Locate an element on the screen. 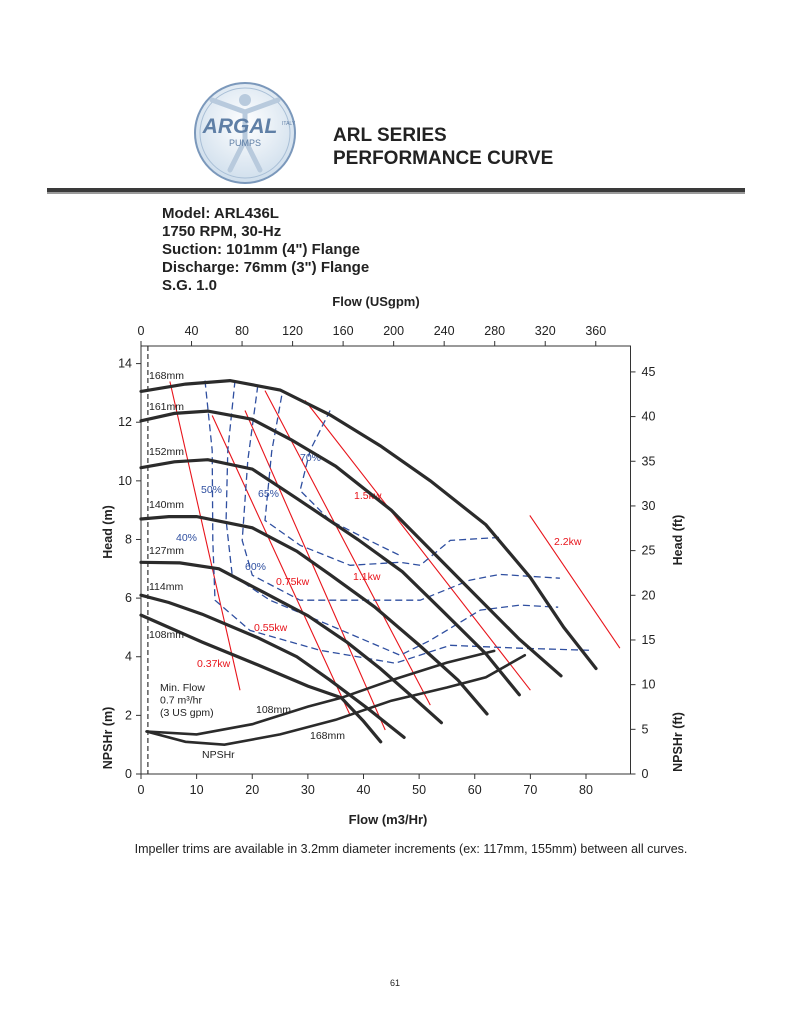  y2-tick-label: 30 is located at coordinates (649, 506).